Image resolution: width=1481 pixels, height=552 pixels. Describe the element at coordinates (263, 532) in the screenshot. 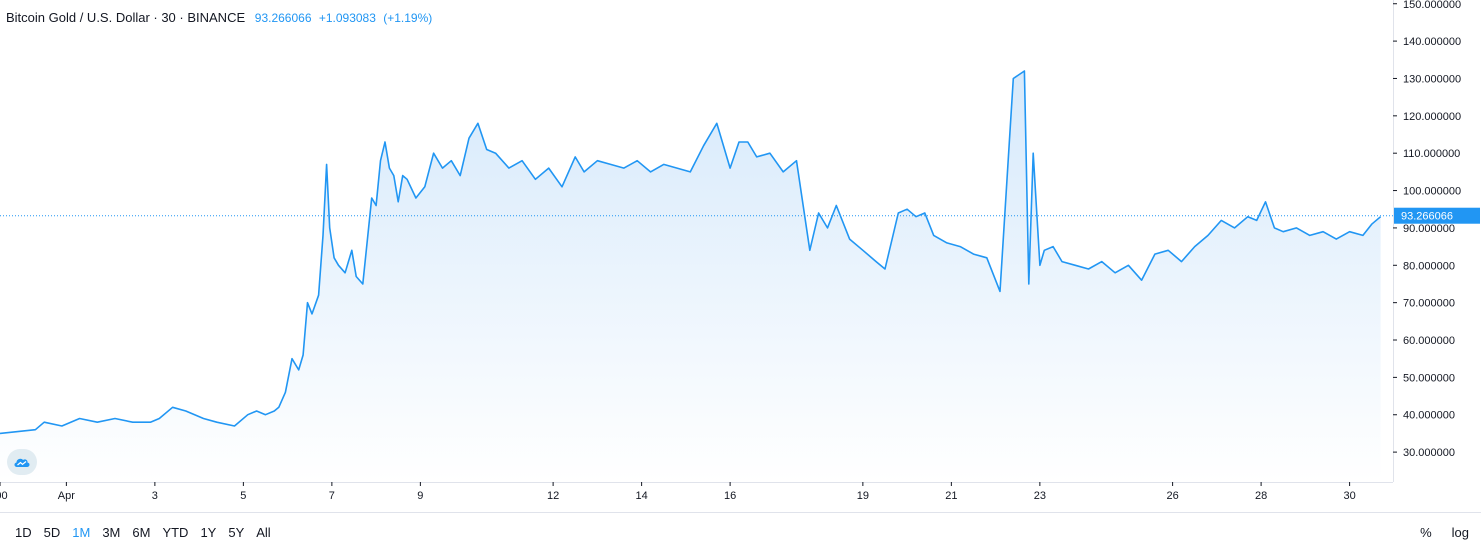

I see `range-button-all: All` at that location.